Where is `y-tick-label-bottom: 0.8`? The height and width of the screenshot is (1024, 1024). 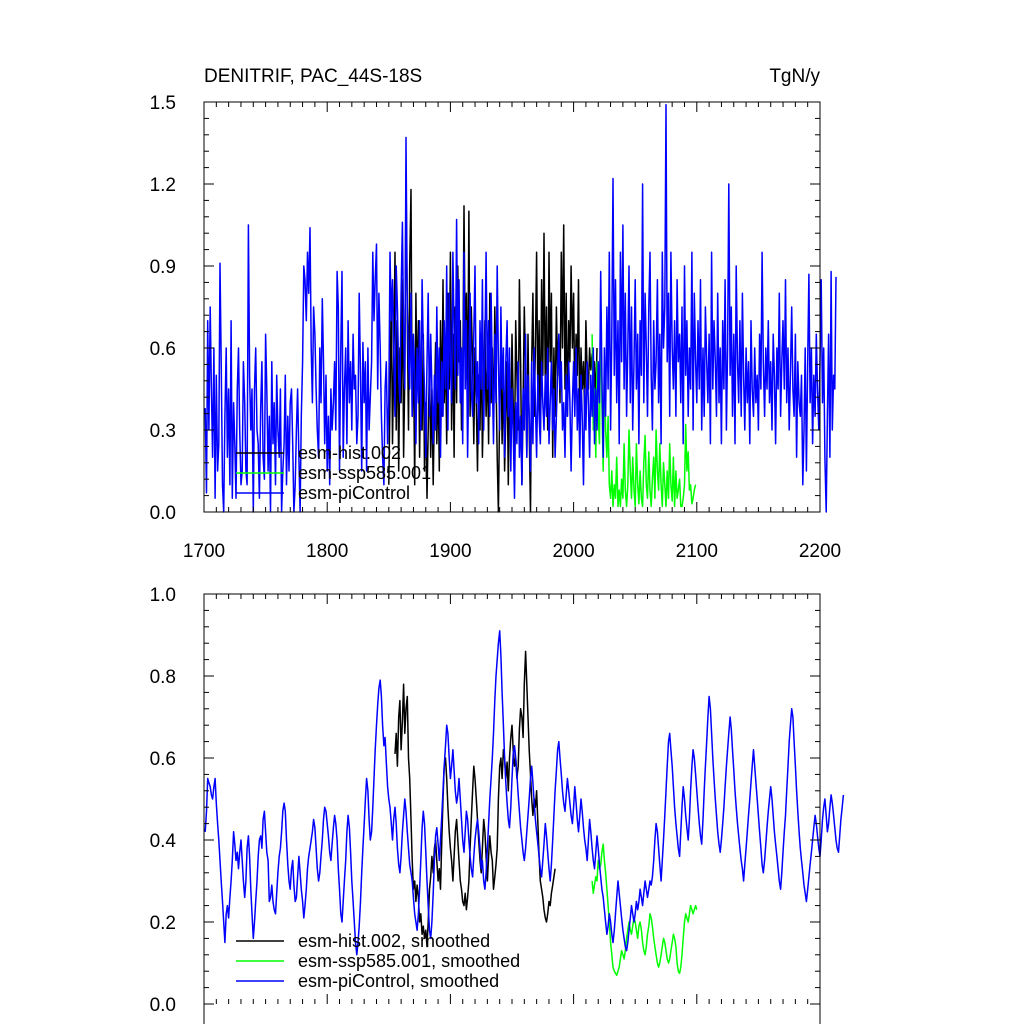 y-tick-label-bottom: 0.8 is located at coordinates (163, 677).